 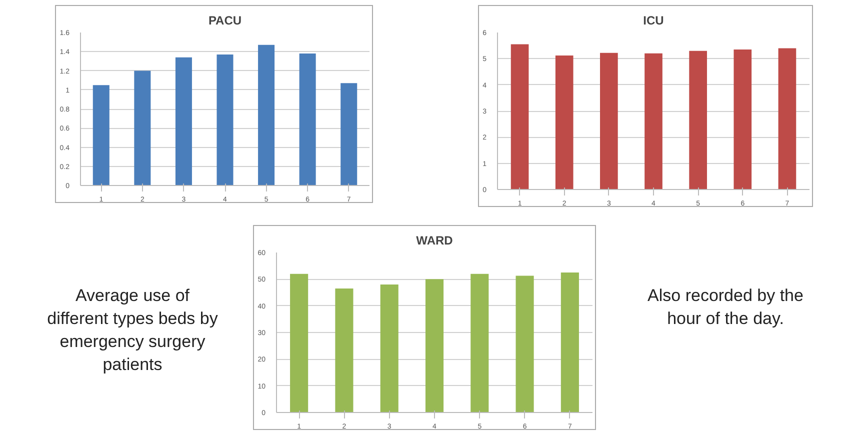 I want to click on text: Average use of different types beds by emergency surgery patients, so click(x=132, y=330).